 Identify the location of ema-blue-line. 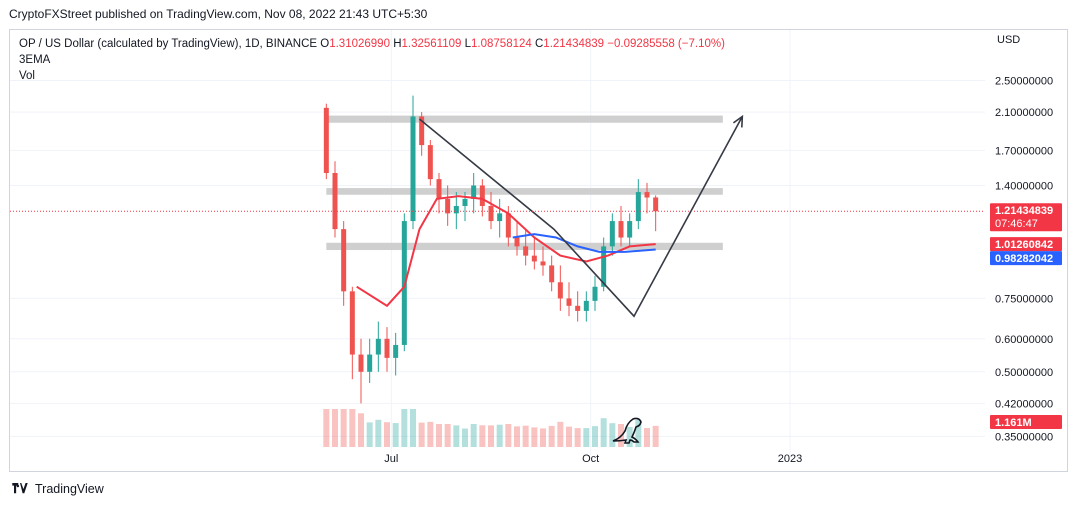
(584, 243).